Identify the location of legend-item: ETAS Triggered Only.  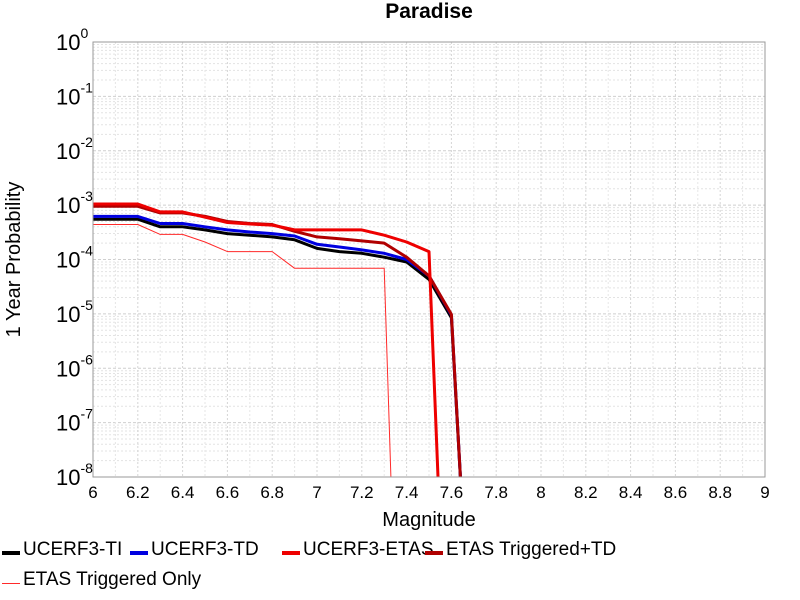
(101, 580).